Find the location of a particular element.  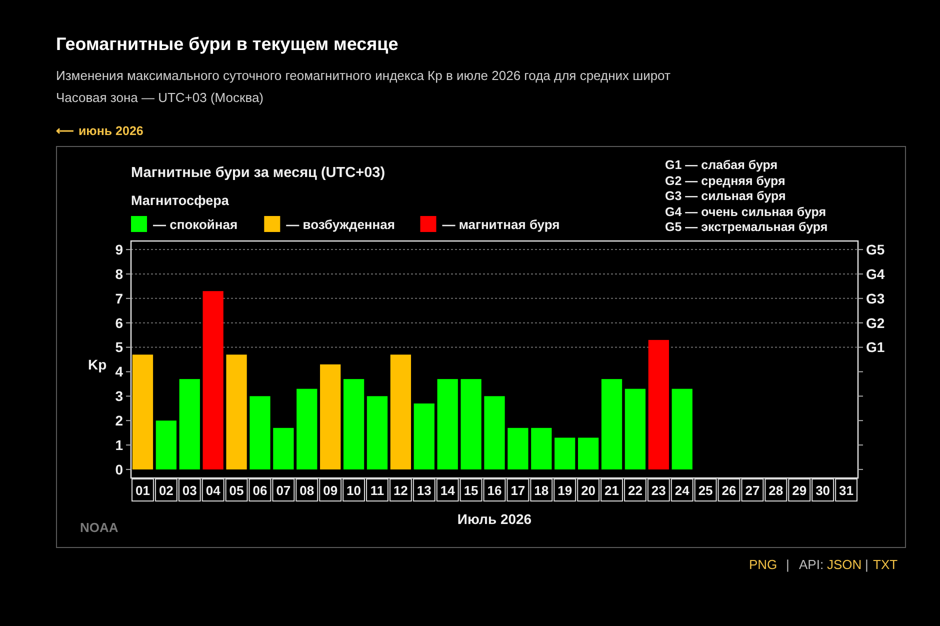

text: G5 — экстремальная буря is located at coordinates (746, 227).